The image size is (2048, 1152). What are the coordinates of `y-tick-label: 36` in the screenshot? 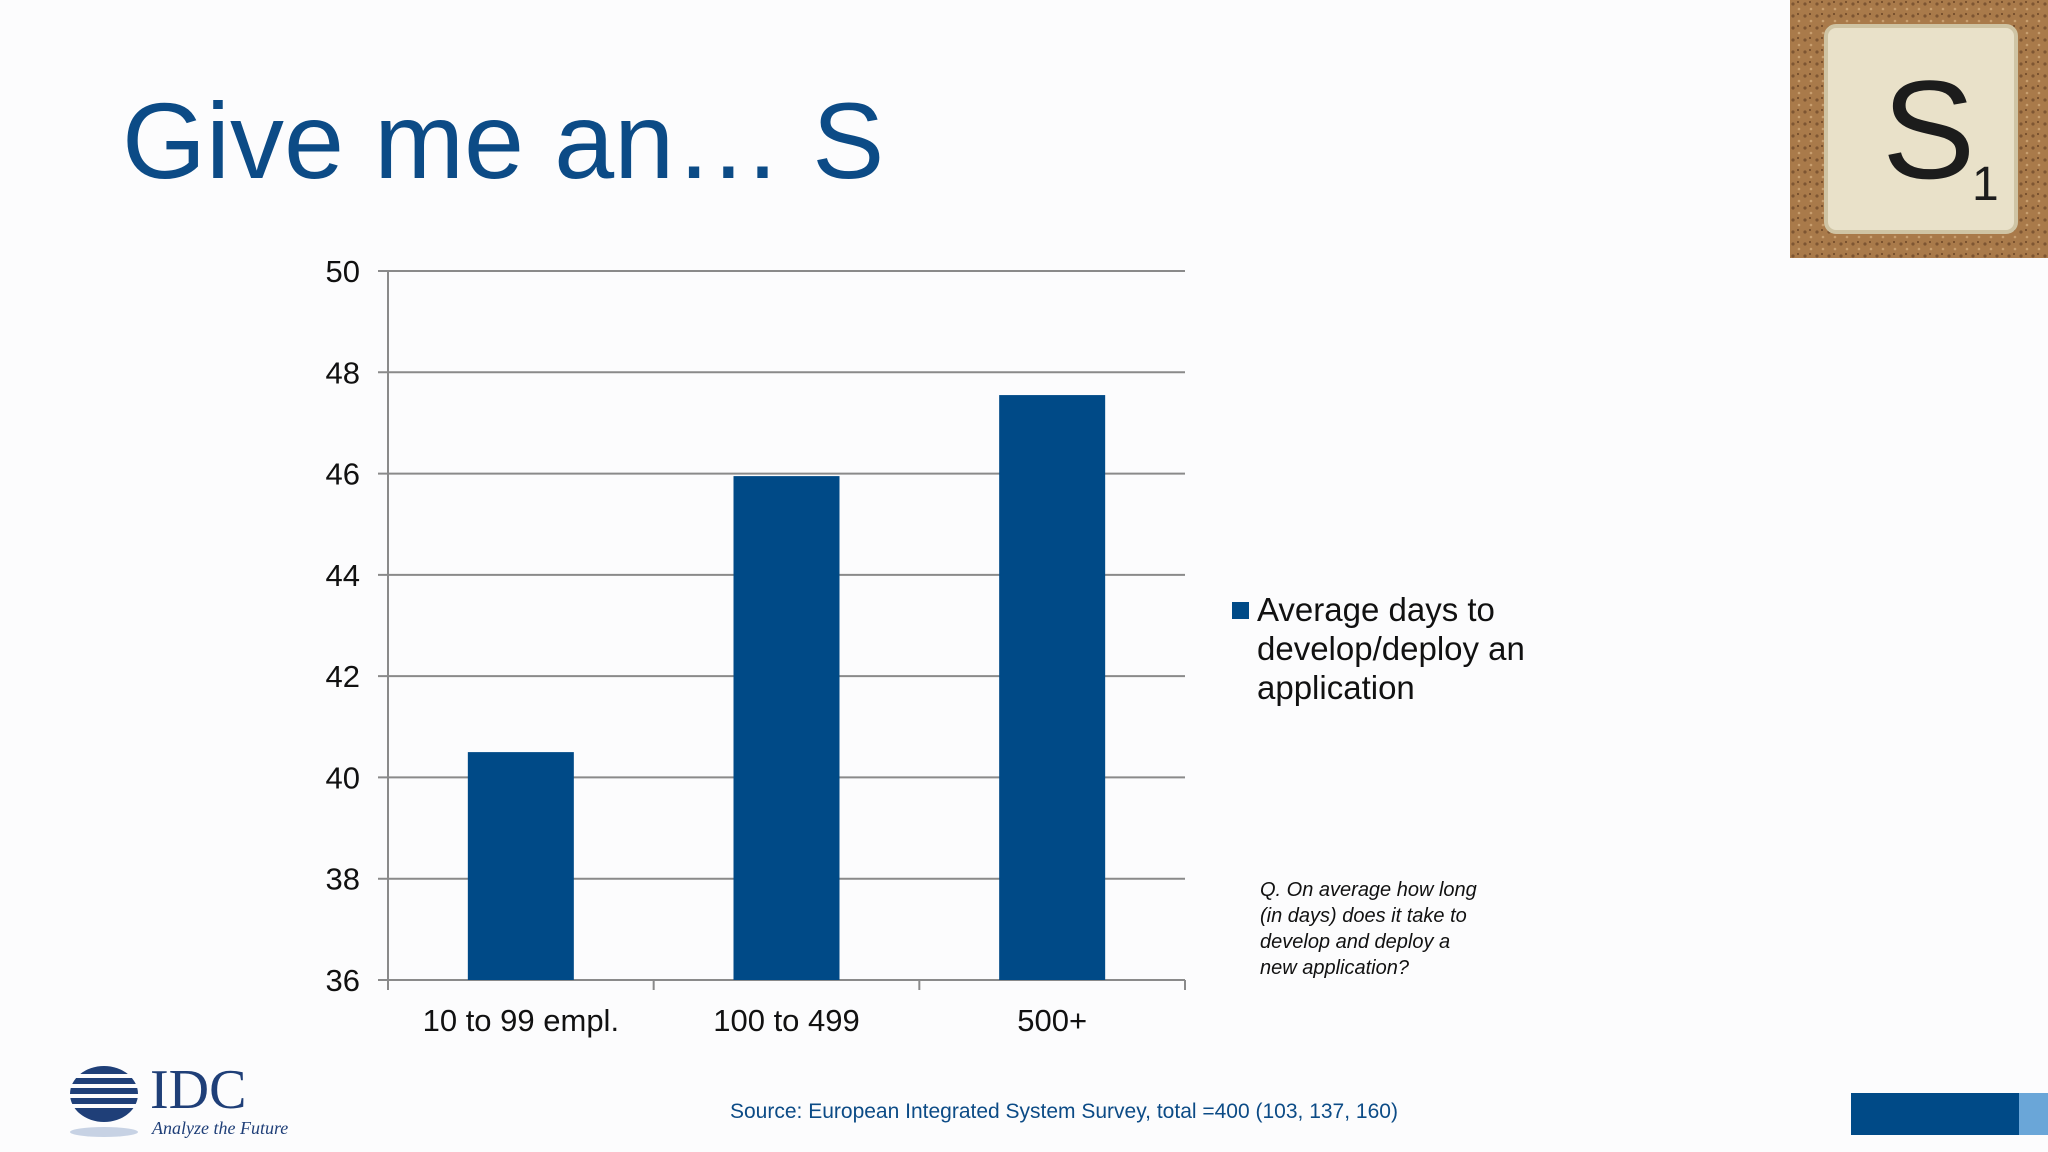 It's located at (343, 980).